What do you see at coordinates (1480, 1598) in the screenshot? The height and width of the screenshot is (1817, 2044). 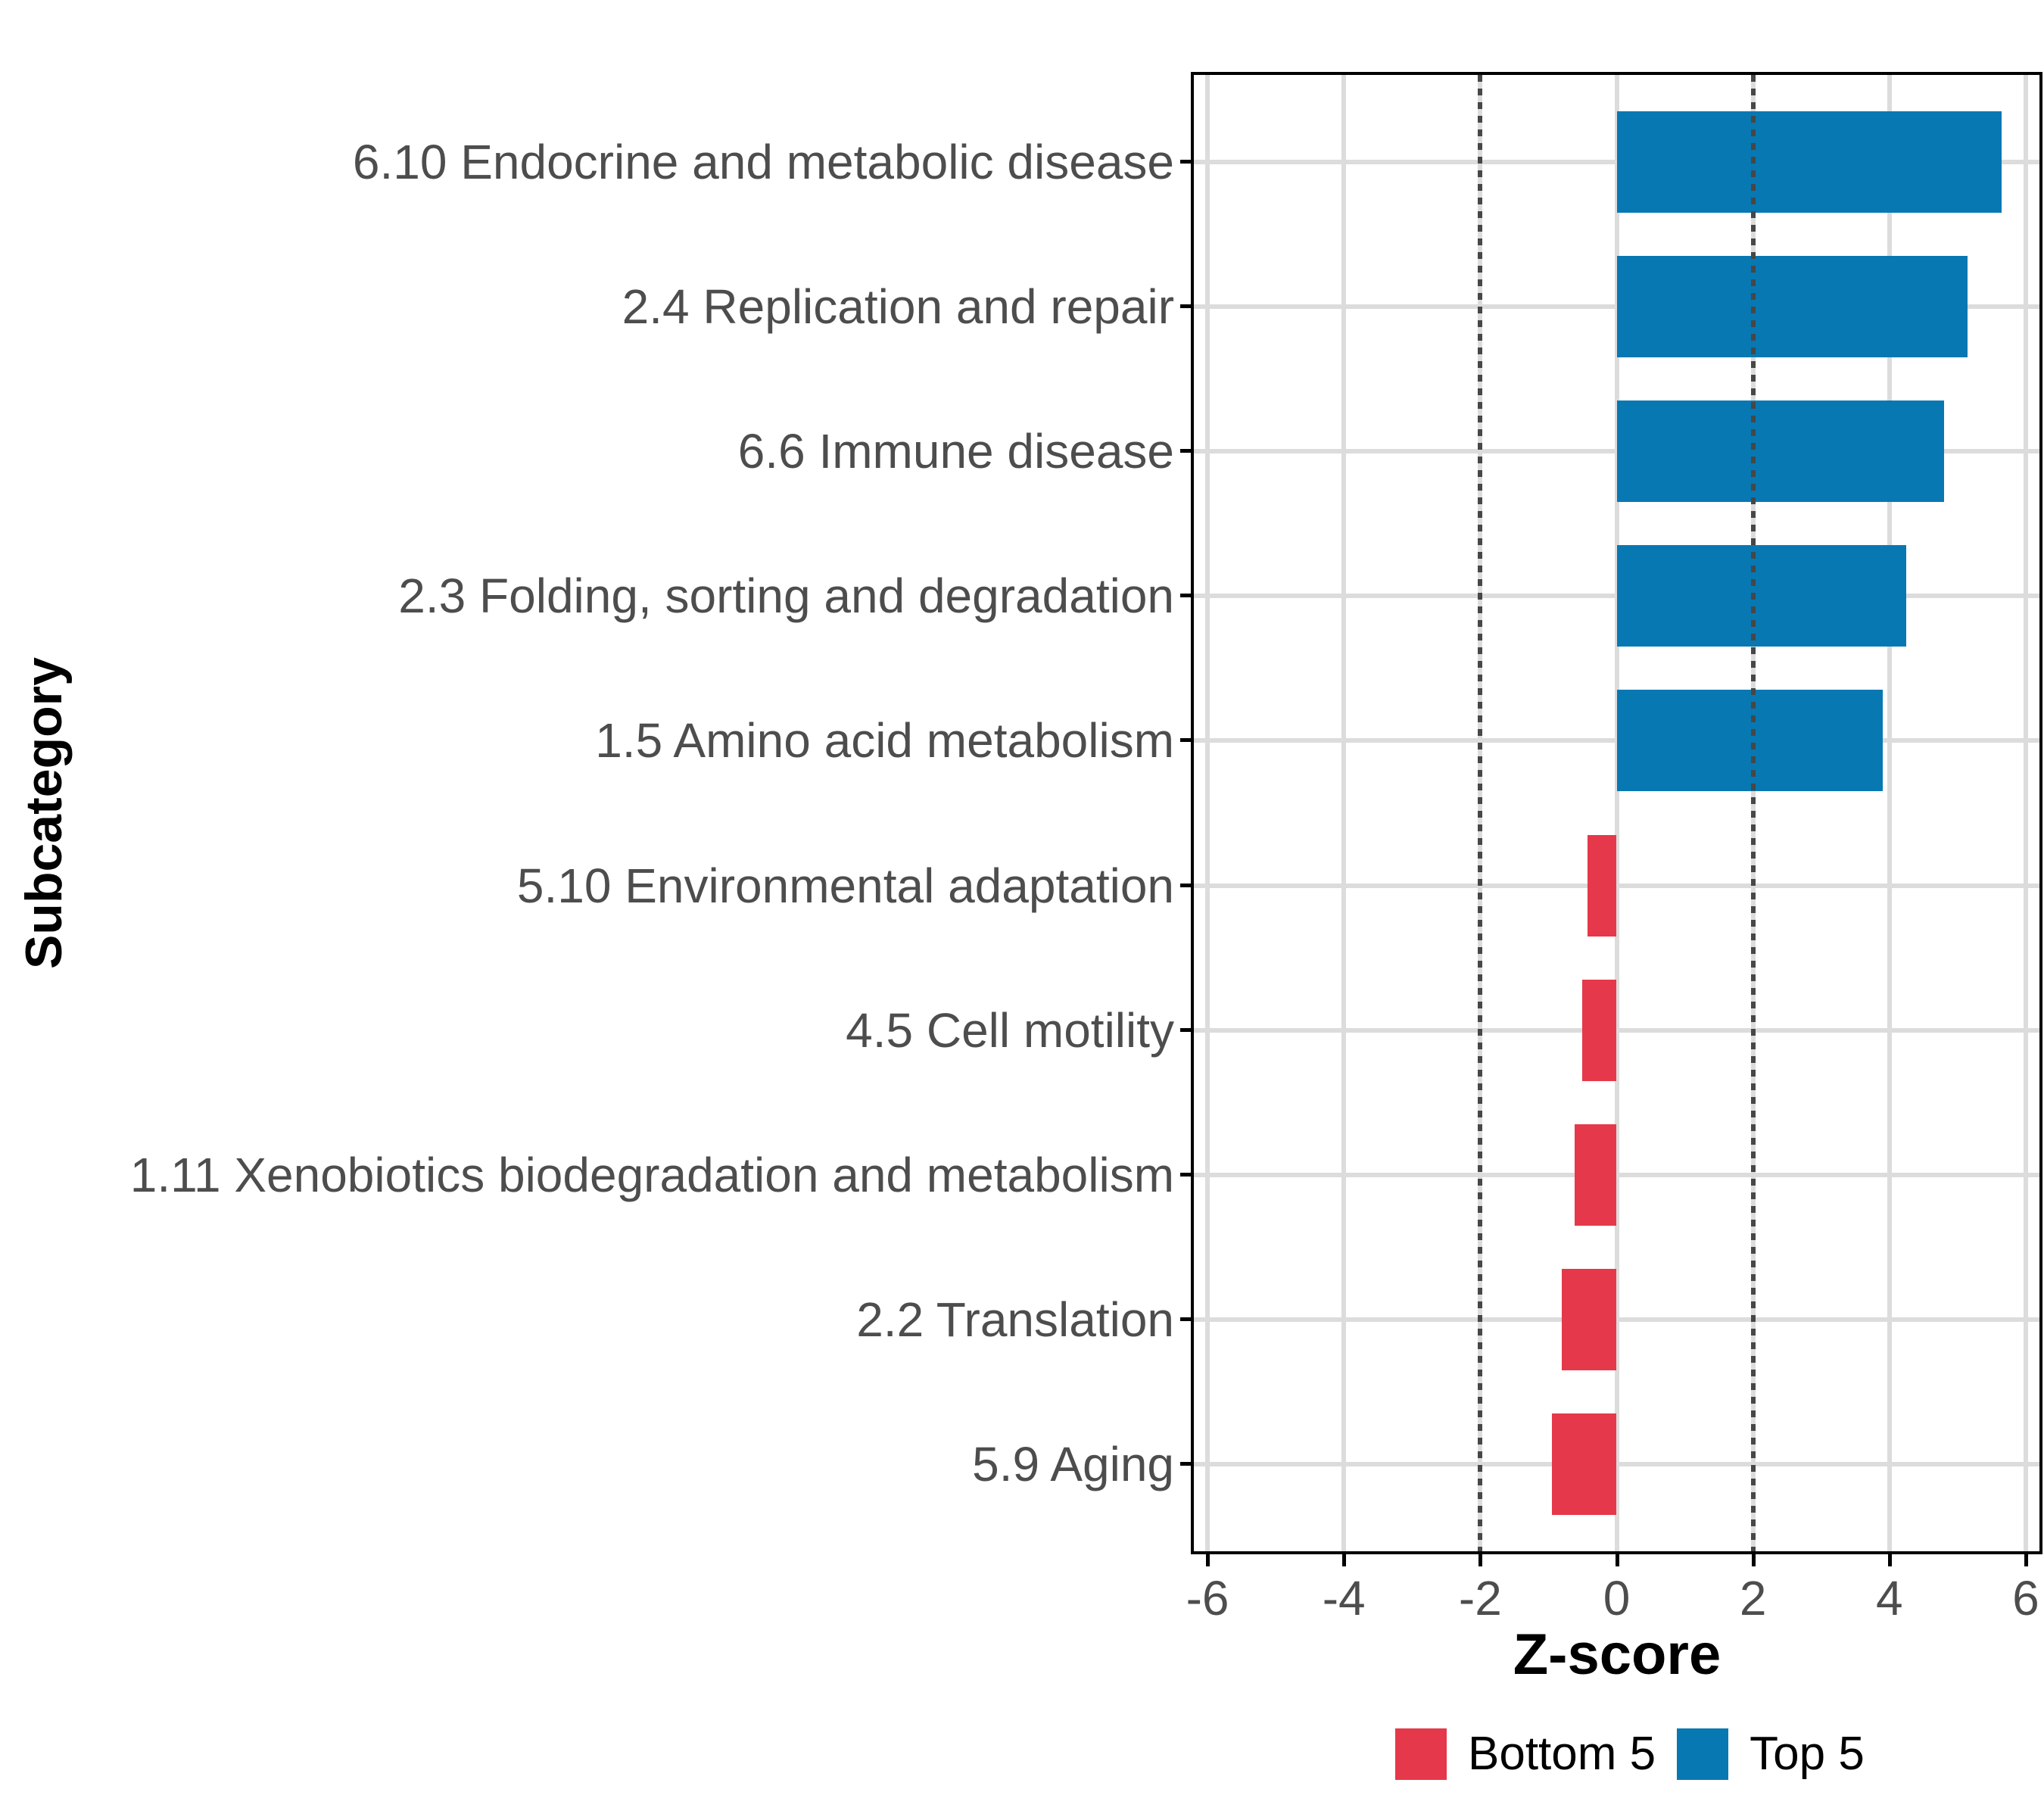 I see `x-axis-tick-label: -2` at bounding box center [1480, 1598].